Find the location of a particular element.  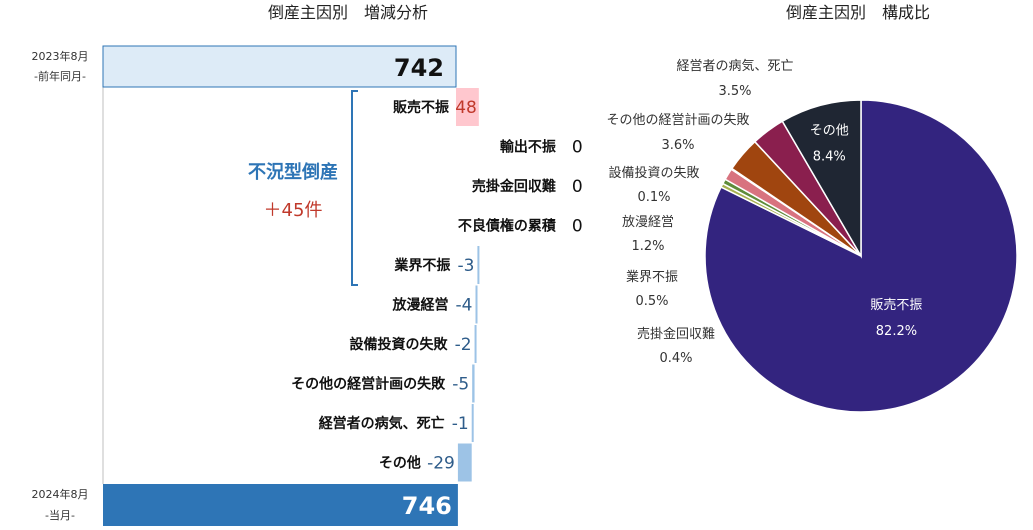

end-total-value: 746 is located at coordinates (427, 506).